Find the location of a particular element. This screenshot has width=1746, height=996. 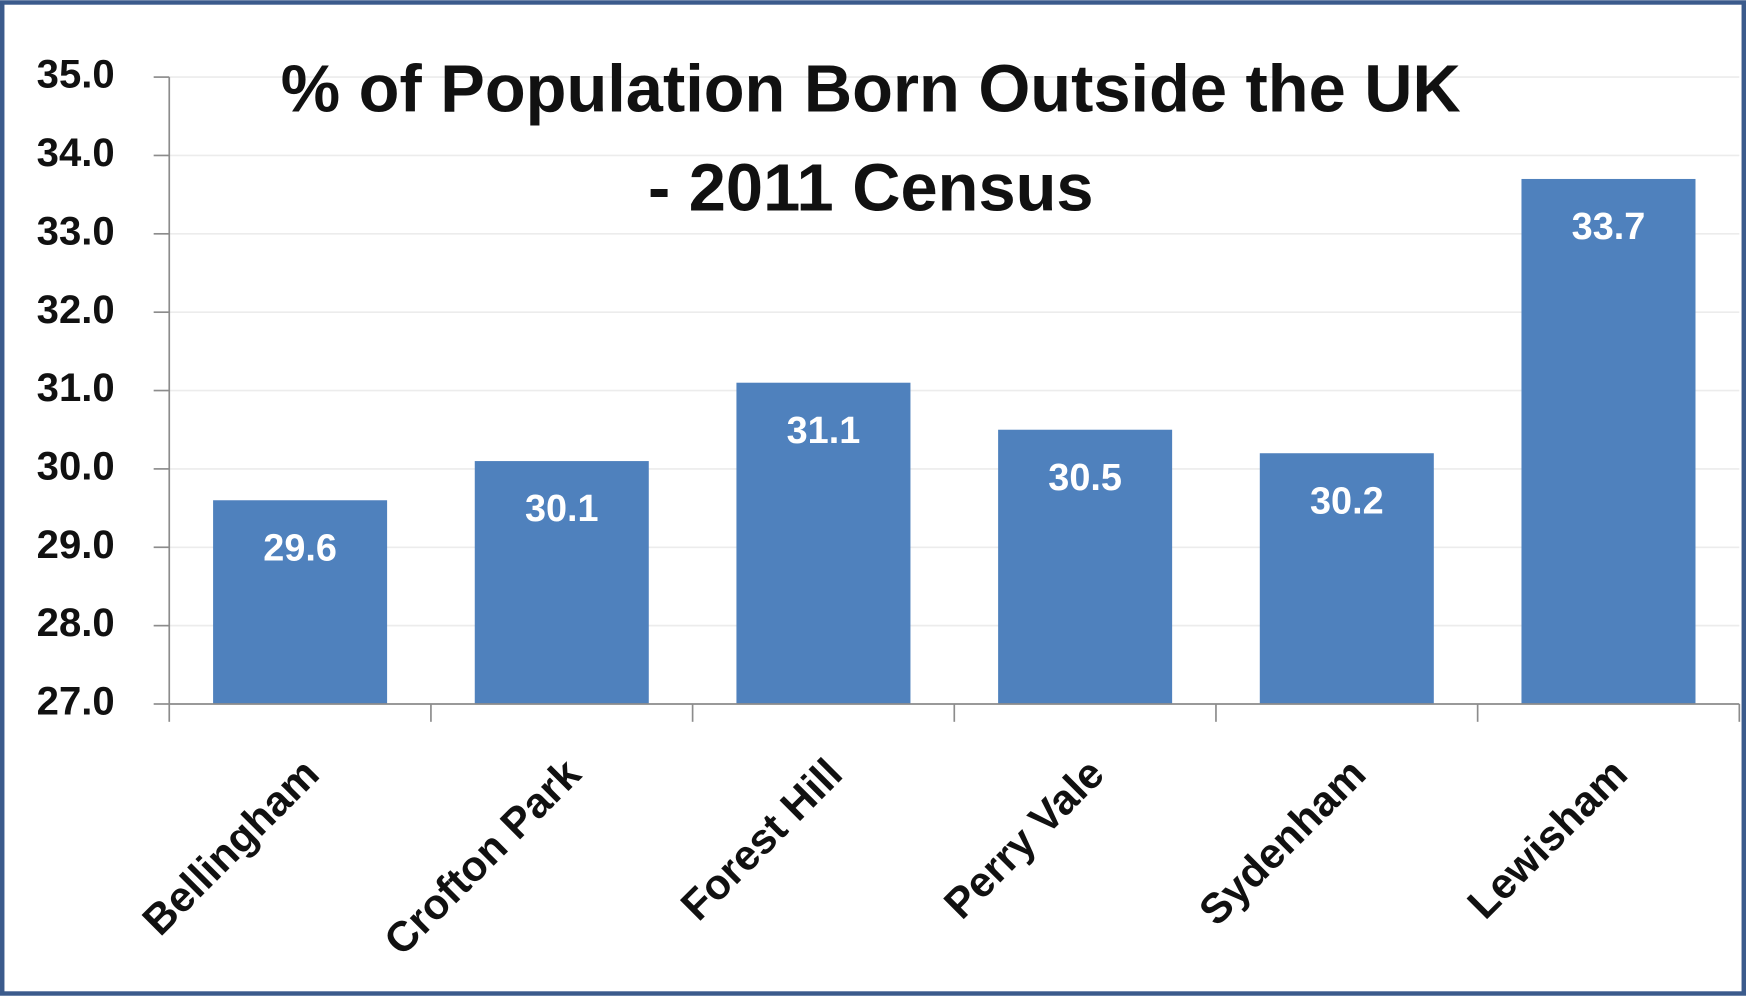

y-tick-label: 32.0 is located at coordinates (76, 310).